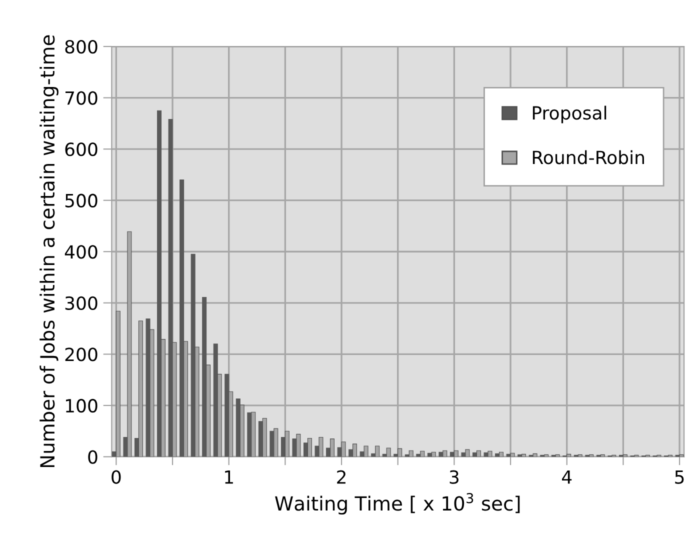  Describe the element at coordinates (567, 477) in the screenshot. I see `x-tick-label: 4` at that location.